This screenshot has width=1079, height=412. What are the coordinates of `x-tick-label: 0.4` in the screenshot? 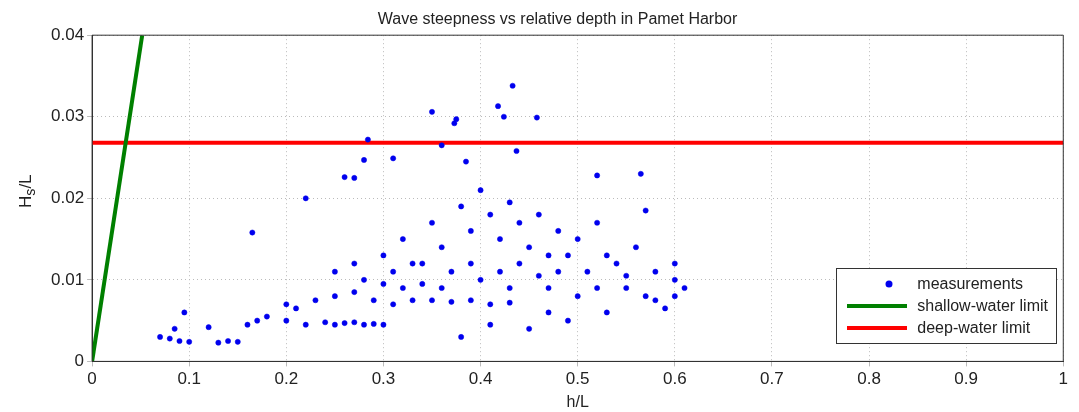 It's located at (480, 379).